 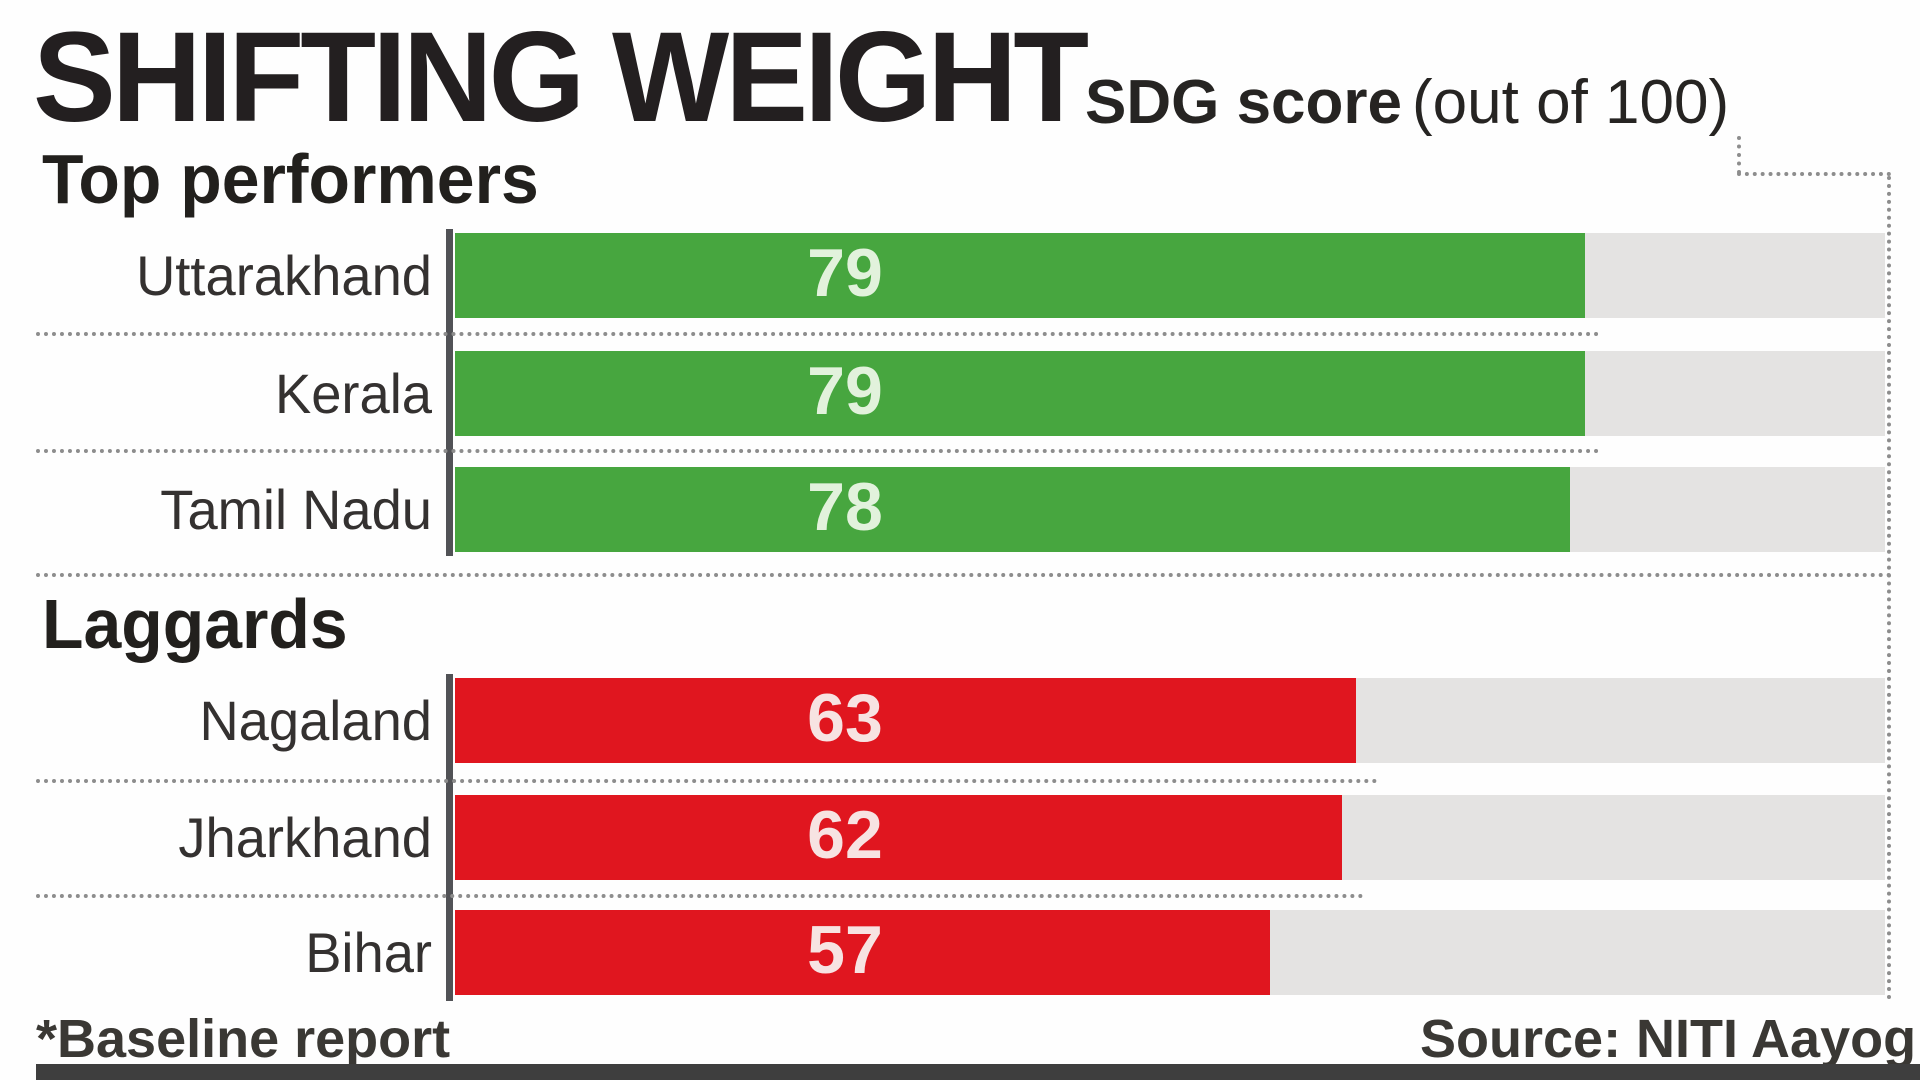 I want to click on score-value: 62, so click(x=845, y=835).